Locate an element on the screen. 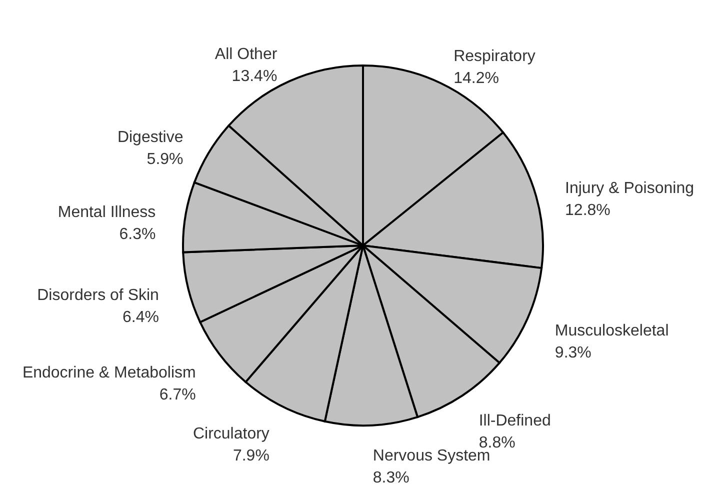  data-label: 6.3% is located at coordinates (137, 234).